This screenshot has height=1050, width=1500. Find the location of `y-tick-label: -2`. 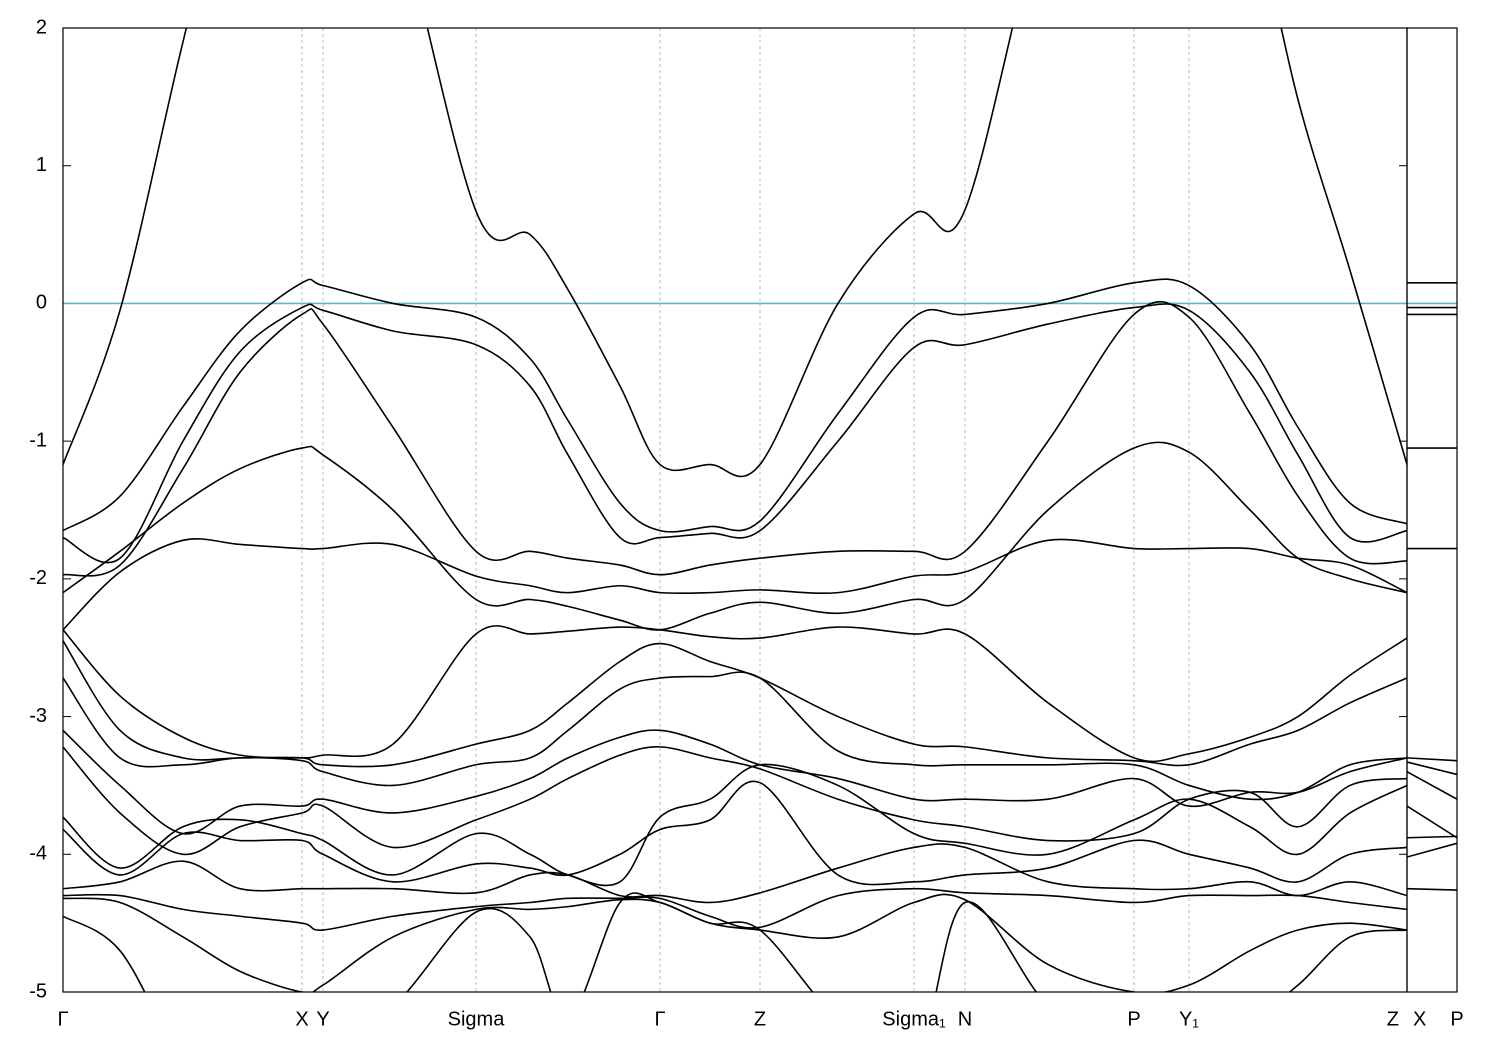

y-tick-label: -2 is located at coordinates (38, 578).